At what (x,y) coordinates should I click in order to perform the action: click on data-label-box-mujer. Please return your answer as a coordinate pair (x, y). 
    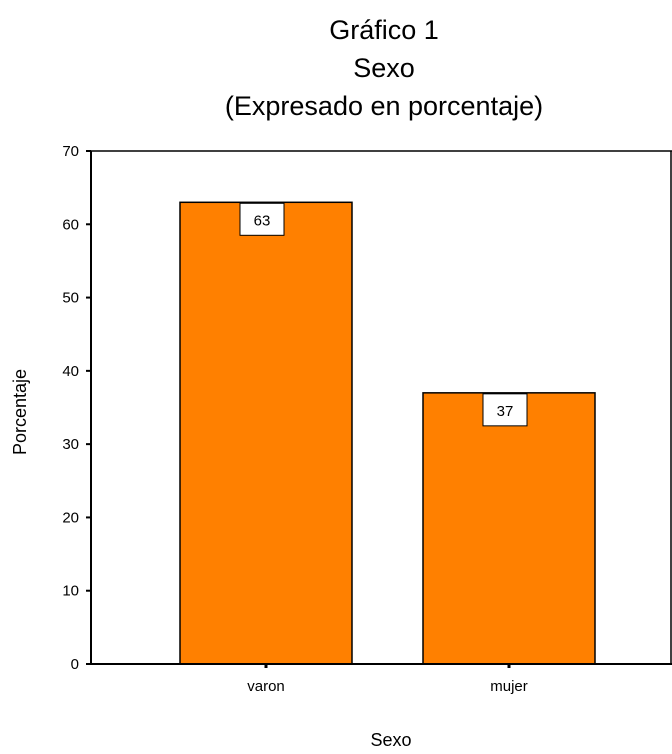
    Looking at the image, I should click on (505, 410).